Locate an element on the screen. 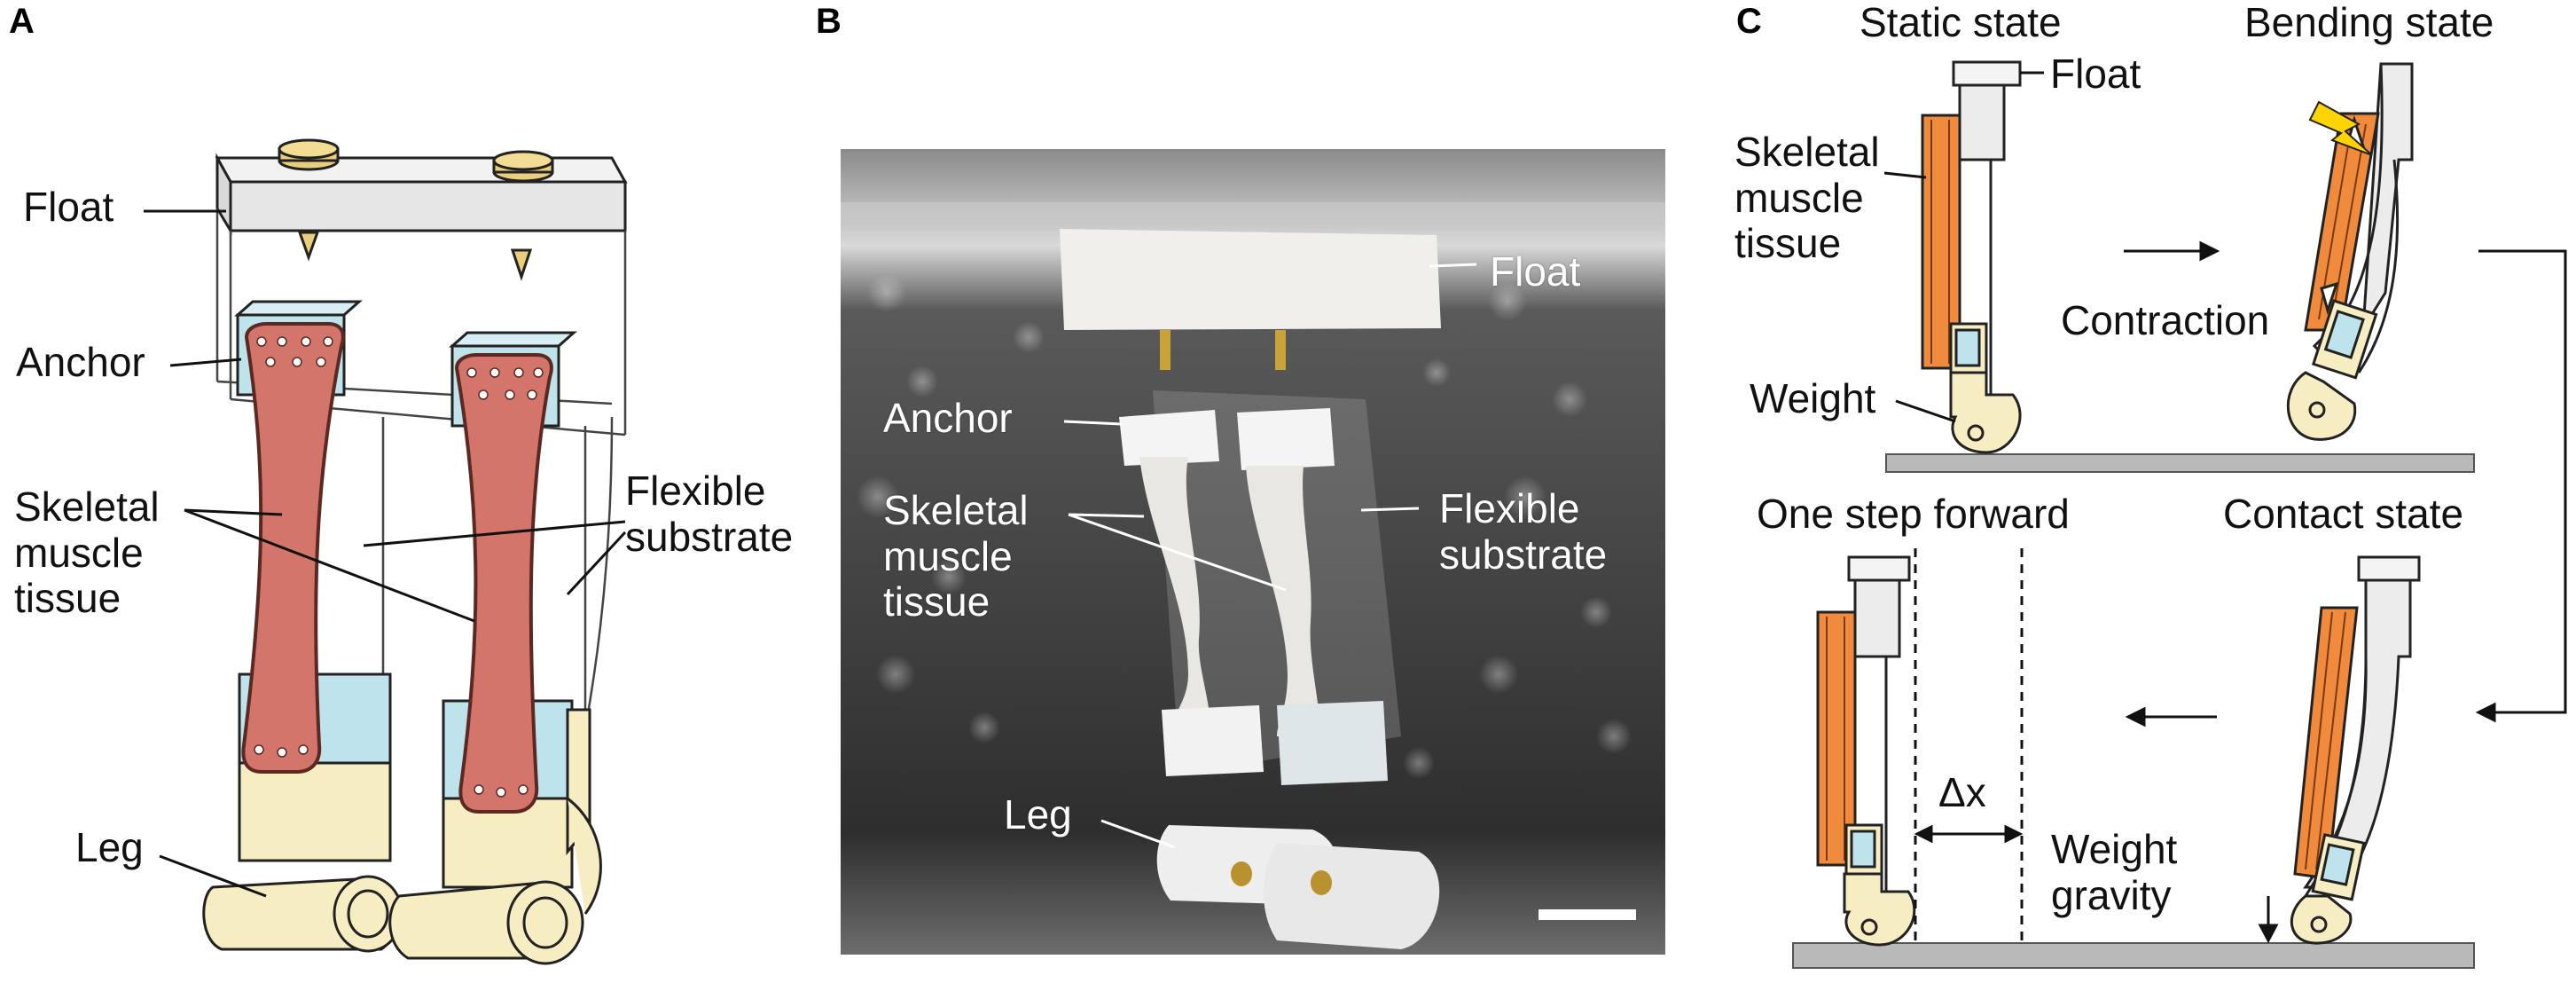  a-substrate-line-1: Flexible is located at coordinates (695, 491).